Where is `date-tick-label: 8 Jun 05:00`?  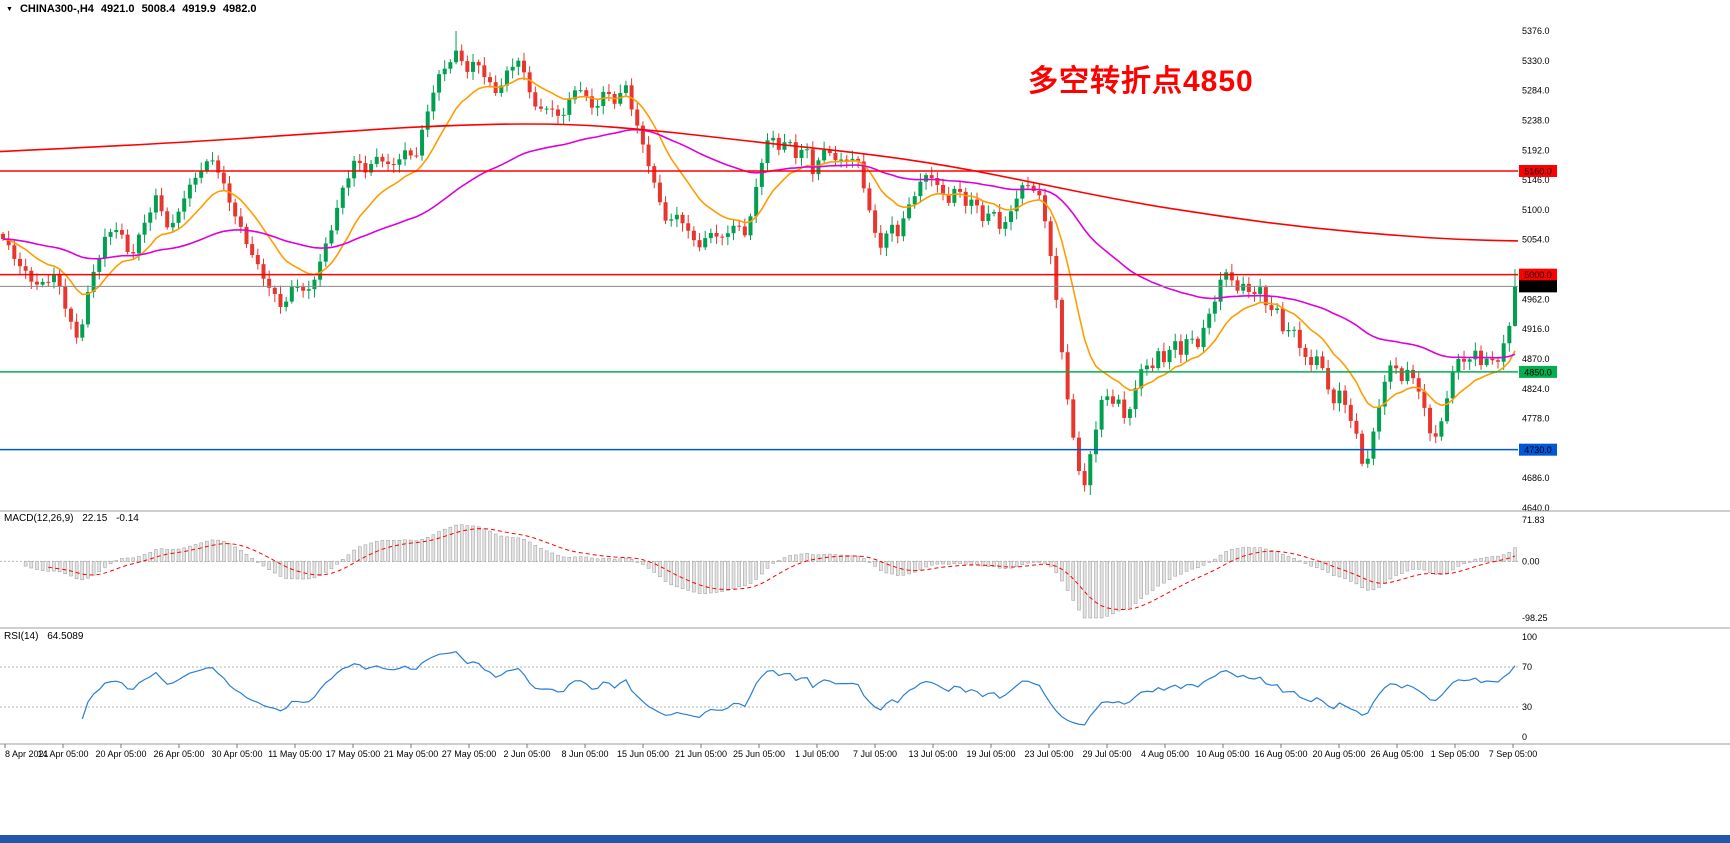 date-tick-label: 8 Jun 05:00 is located at coordinates (584, 754).